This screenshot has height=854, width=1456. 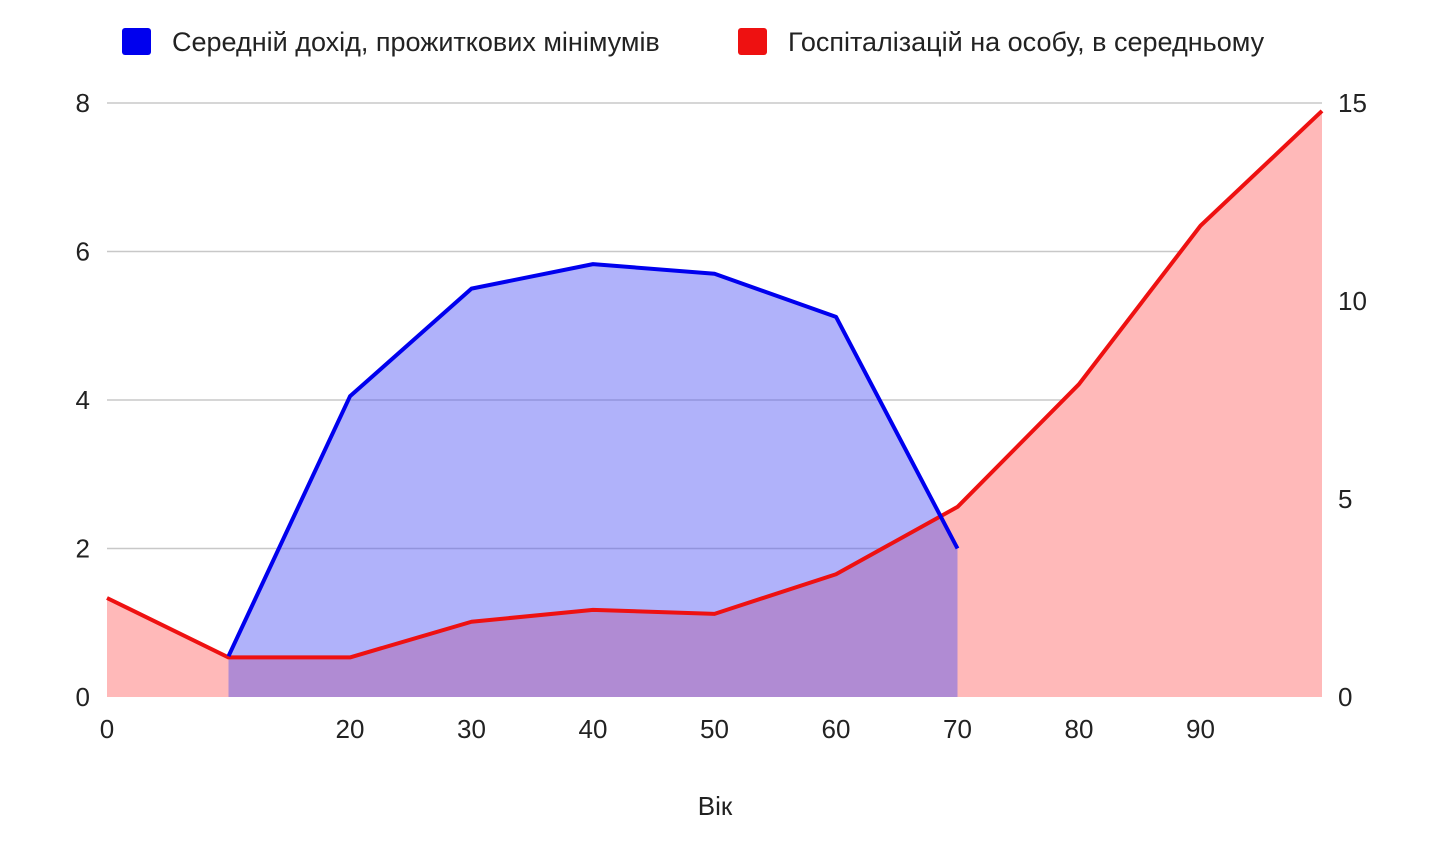 I want to click on left-tick-4: 4, so click(x=83, y=400).